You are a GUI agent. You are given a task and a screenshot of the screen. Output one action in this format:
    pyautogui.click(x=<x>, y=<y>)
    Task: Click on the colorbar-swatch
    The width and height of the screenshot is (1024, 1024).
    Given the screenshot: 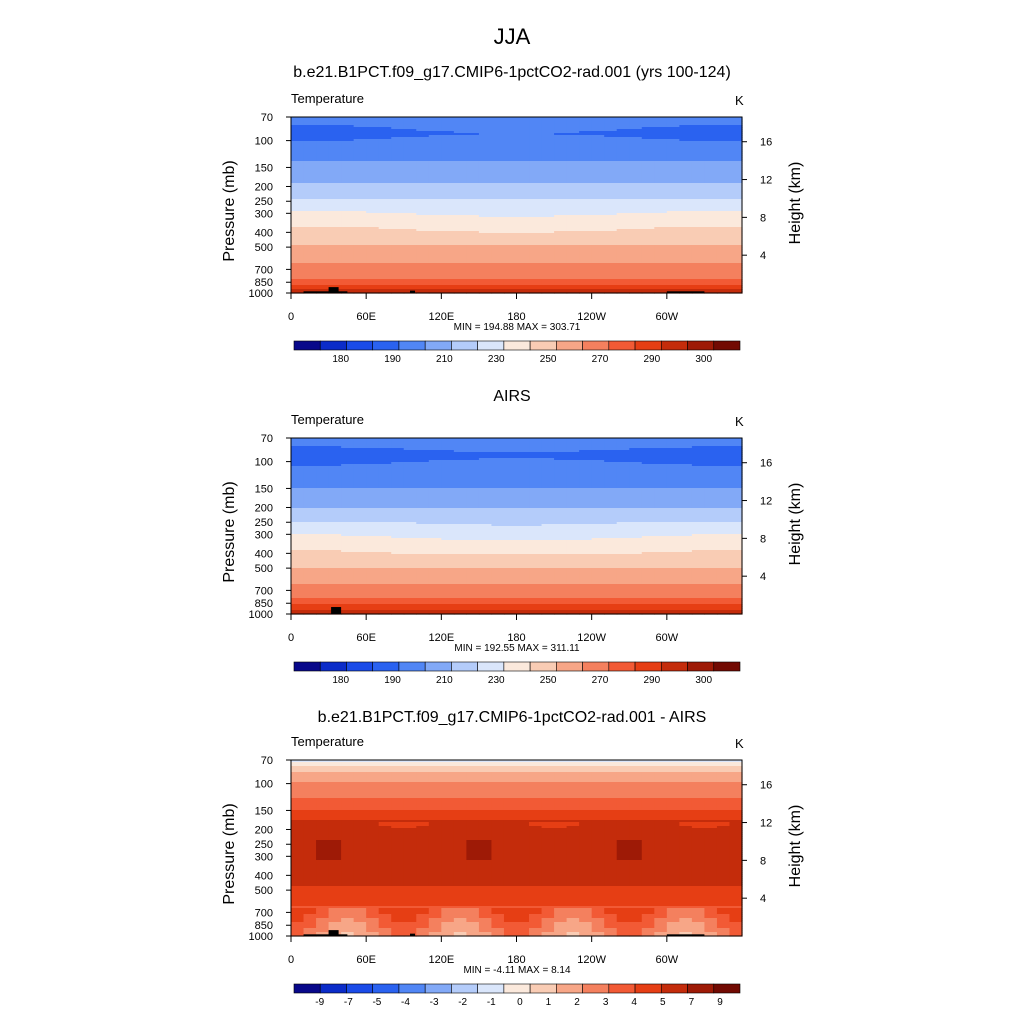 What is the action you would take?
    pyautogui.click(x=491, y=345)
    